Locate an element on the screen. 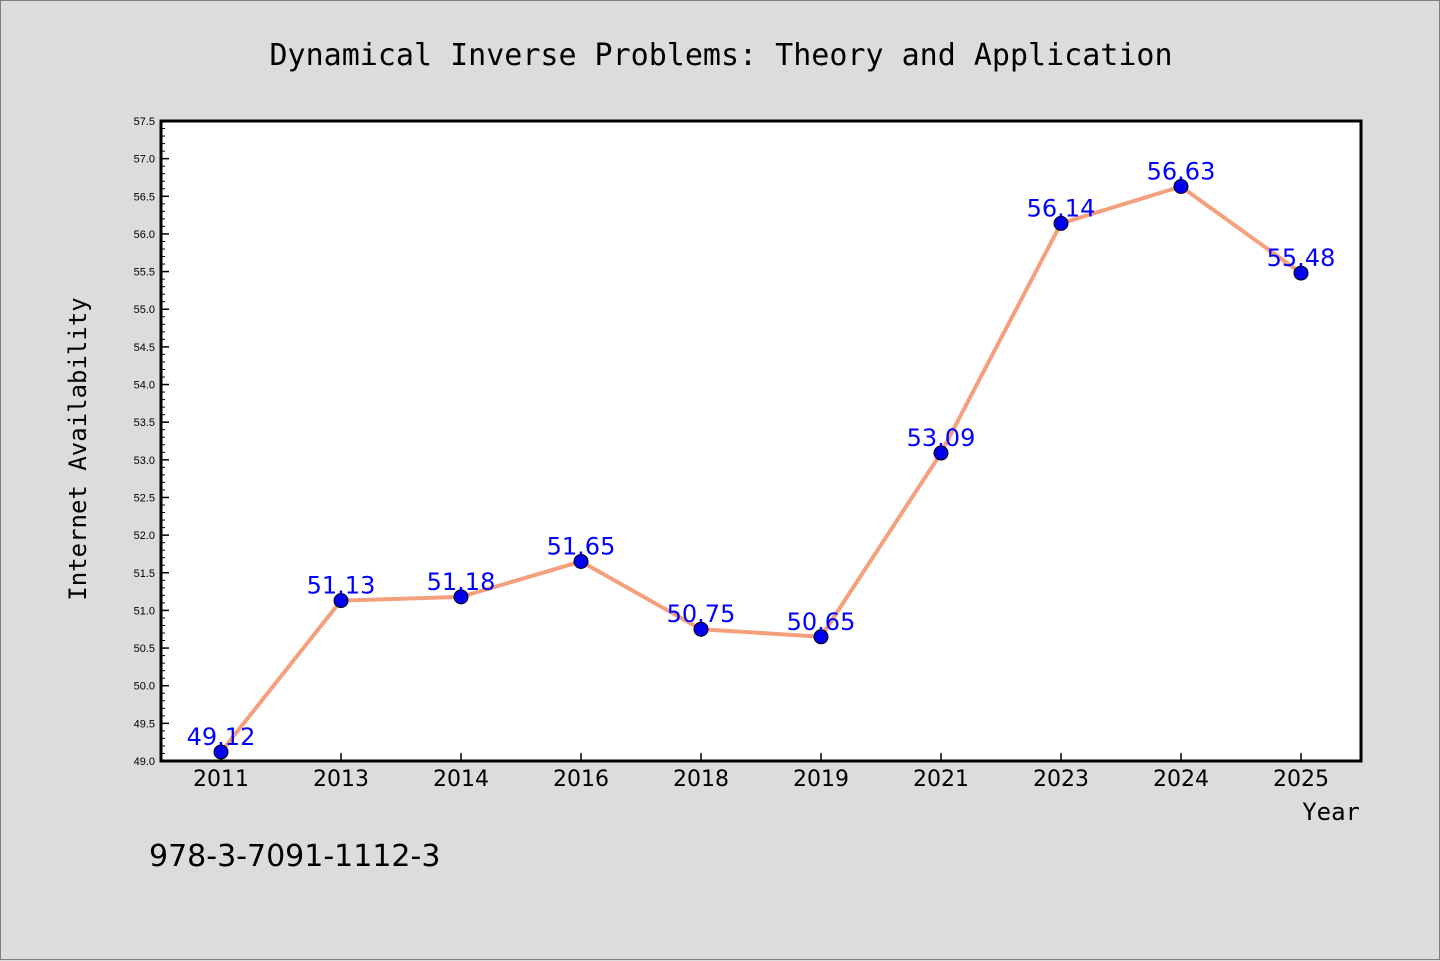 This screenshot has width=1440, height=961. x-tick-label: 2021 is located at coordinates (941, 779).